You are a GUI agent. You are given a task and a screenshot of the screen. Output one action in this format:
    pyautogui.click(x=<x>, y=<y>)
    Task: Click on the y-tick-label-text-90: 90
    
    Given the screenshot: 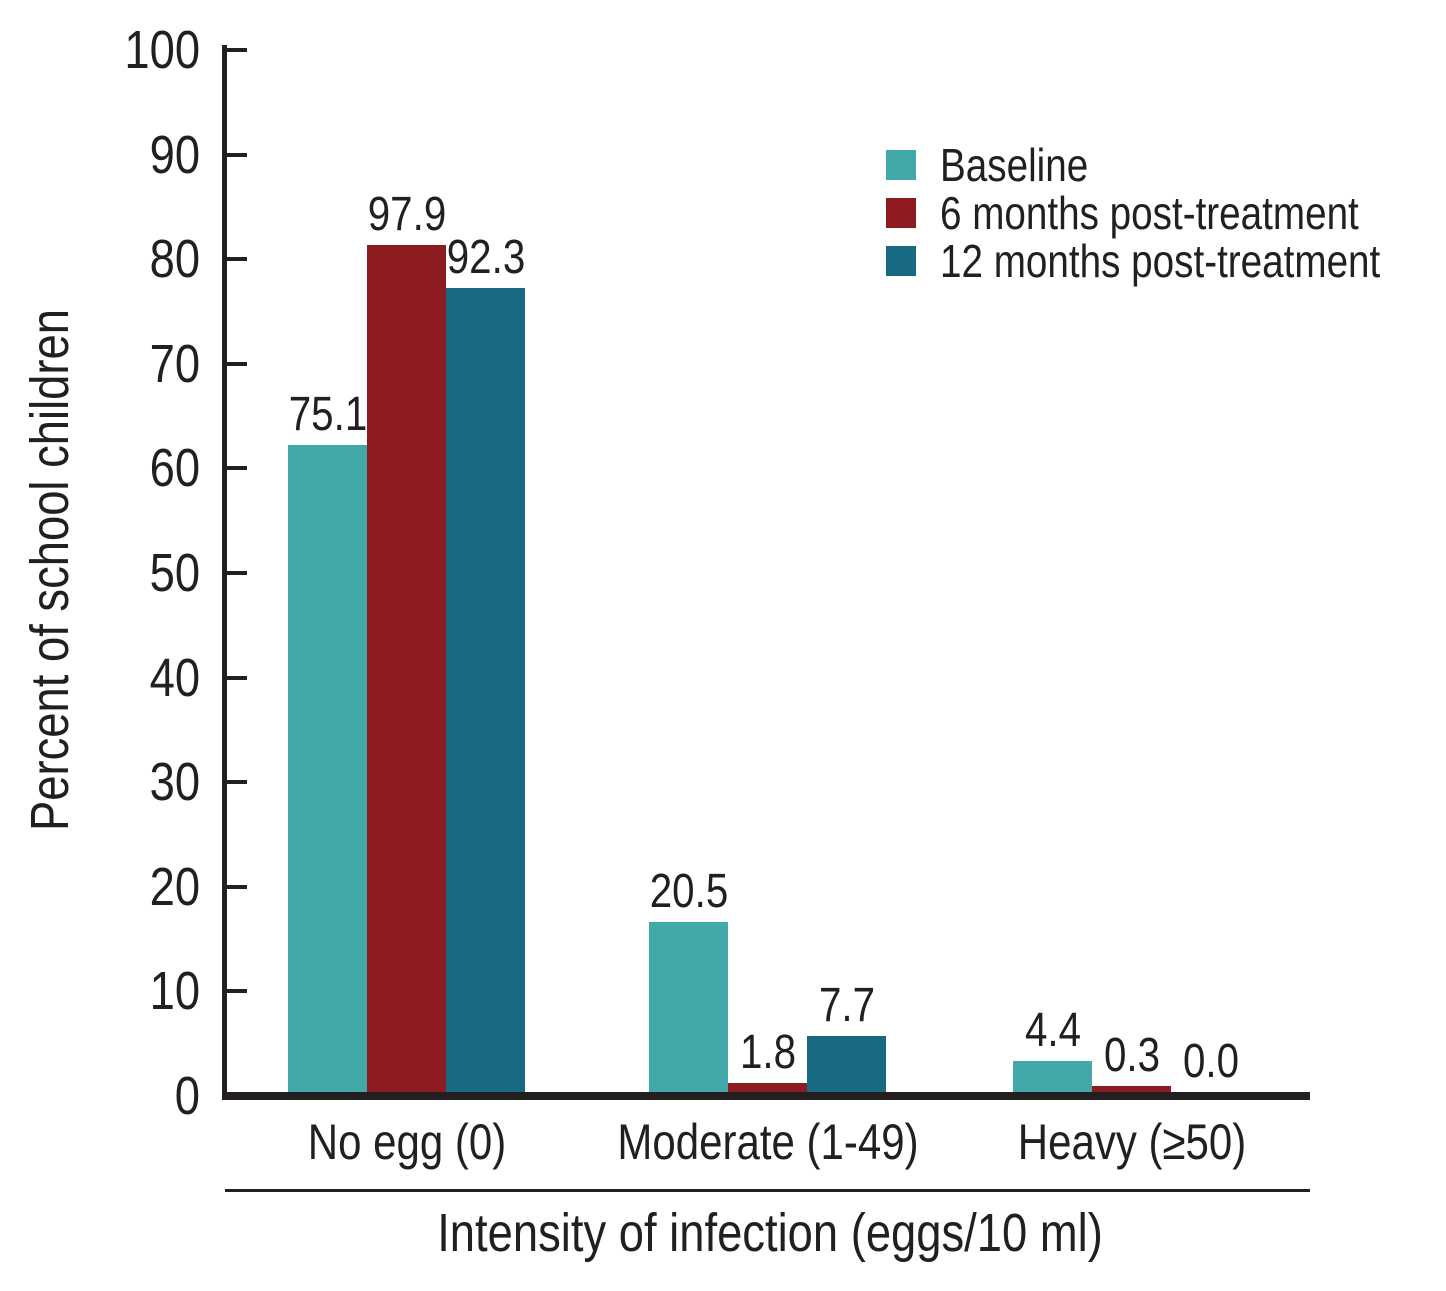 What is the action you would take?
    pyautogui.click(x=174, y=154)
    